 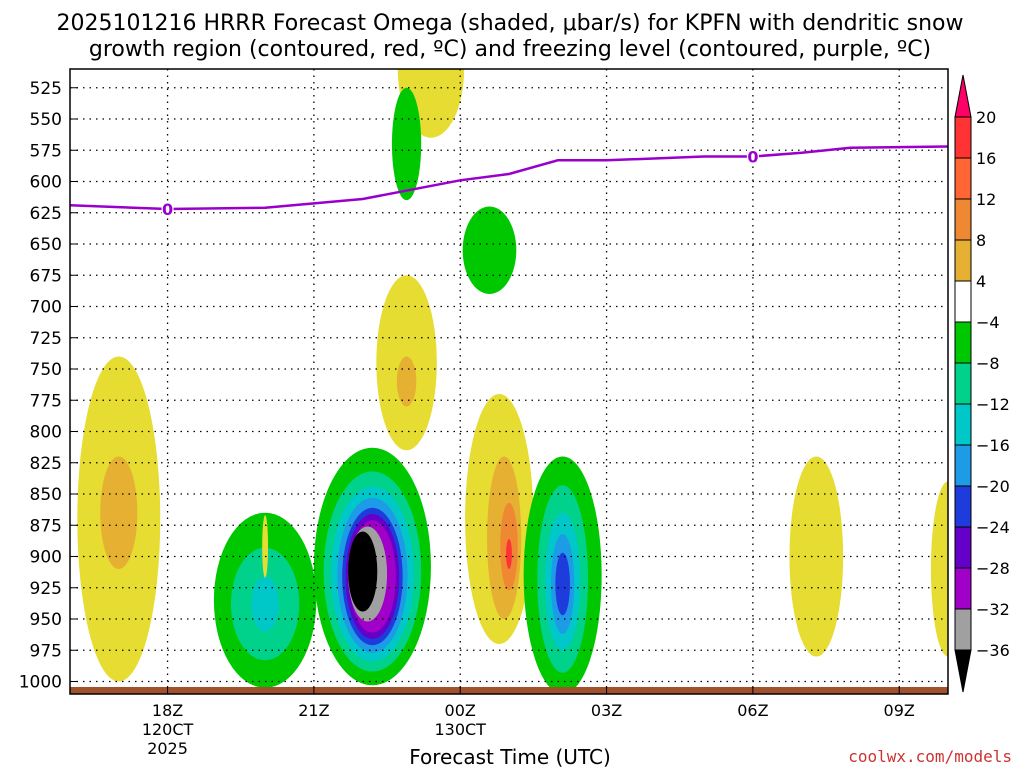 I want to click on colorbar-label-8: −16, so click(x=993, y=445).